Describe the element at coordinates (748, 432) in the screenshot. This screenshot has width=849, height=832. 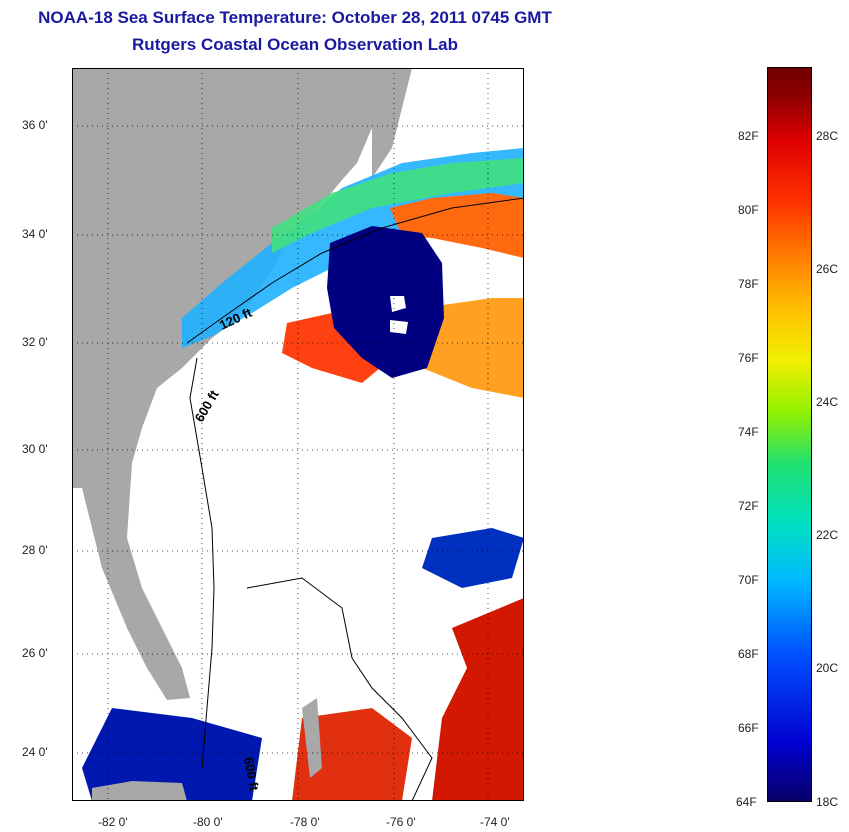
I see `colorbar-label-74f: 74F` at that location.